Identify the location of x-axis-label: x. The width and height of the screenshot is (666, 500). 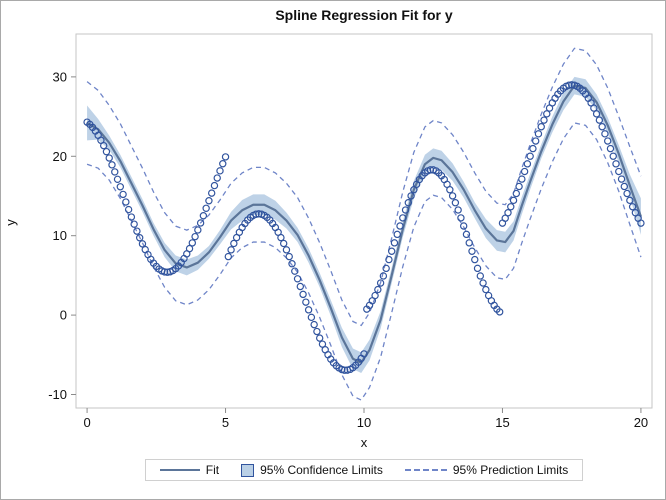
(364, 442).